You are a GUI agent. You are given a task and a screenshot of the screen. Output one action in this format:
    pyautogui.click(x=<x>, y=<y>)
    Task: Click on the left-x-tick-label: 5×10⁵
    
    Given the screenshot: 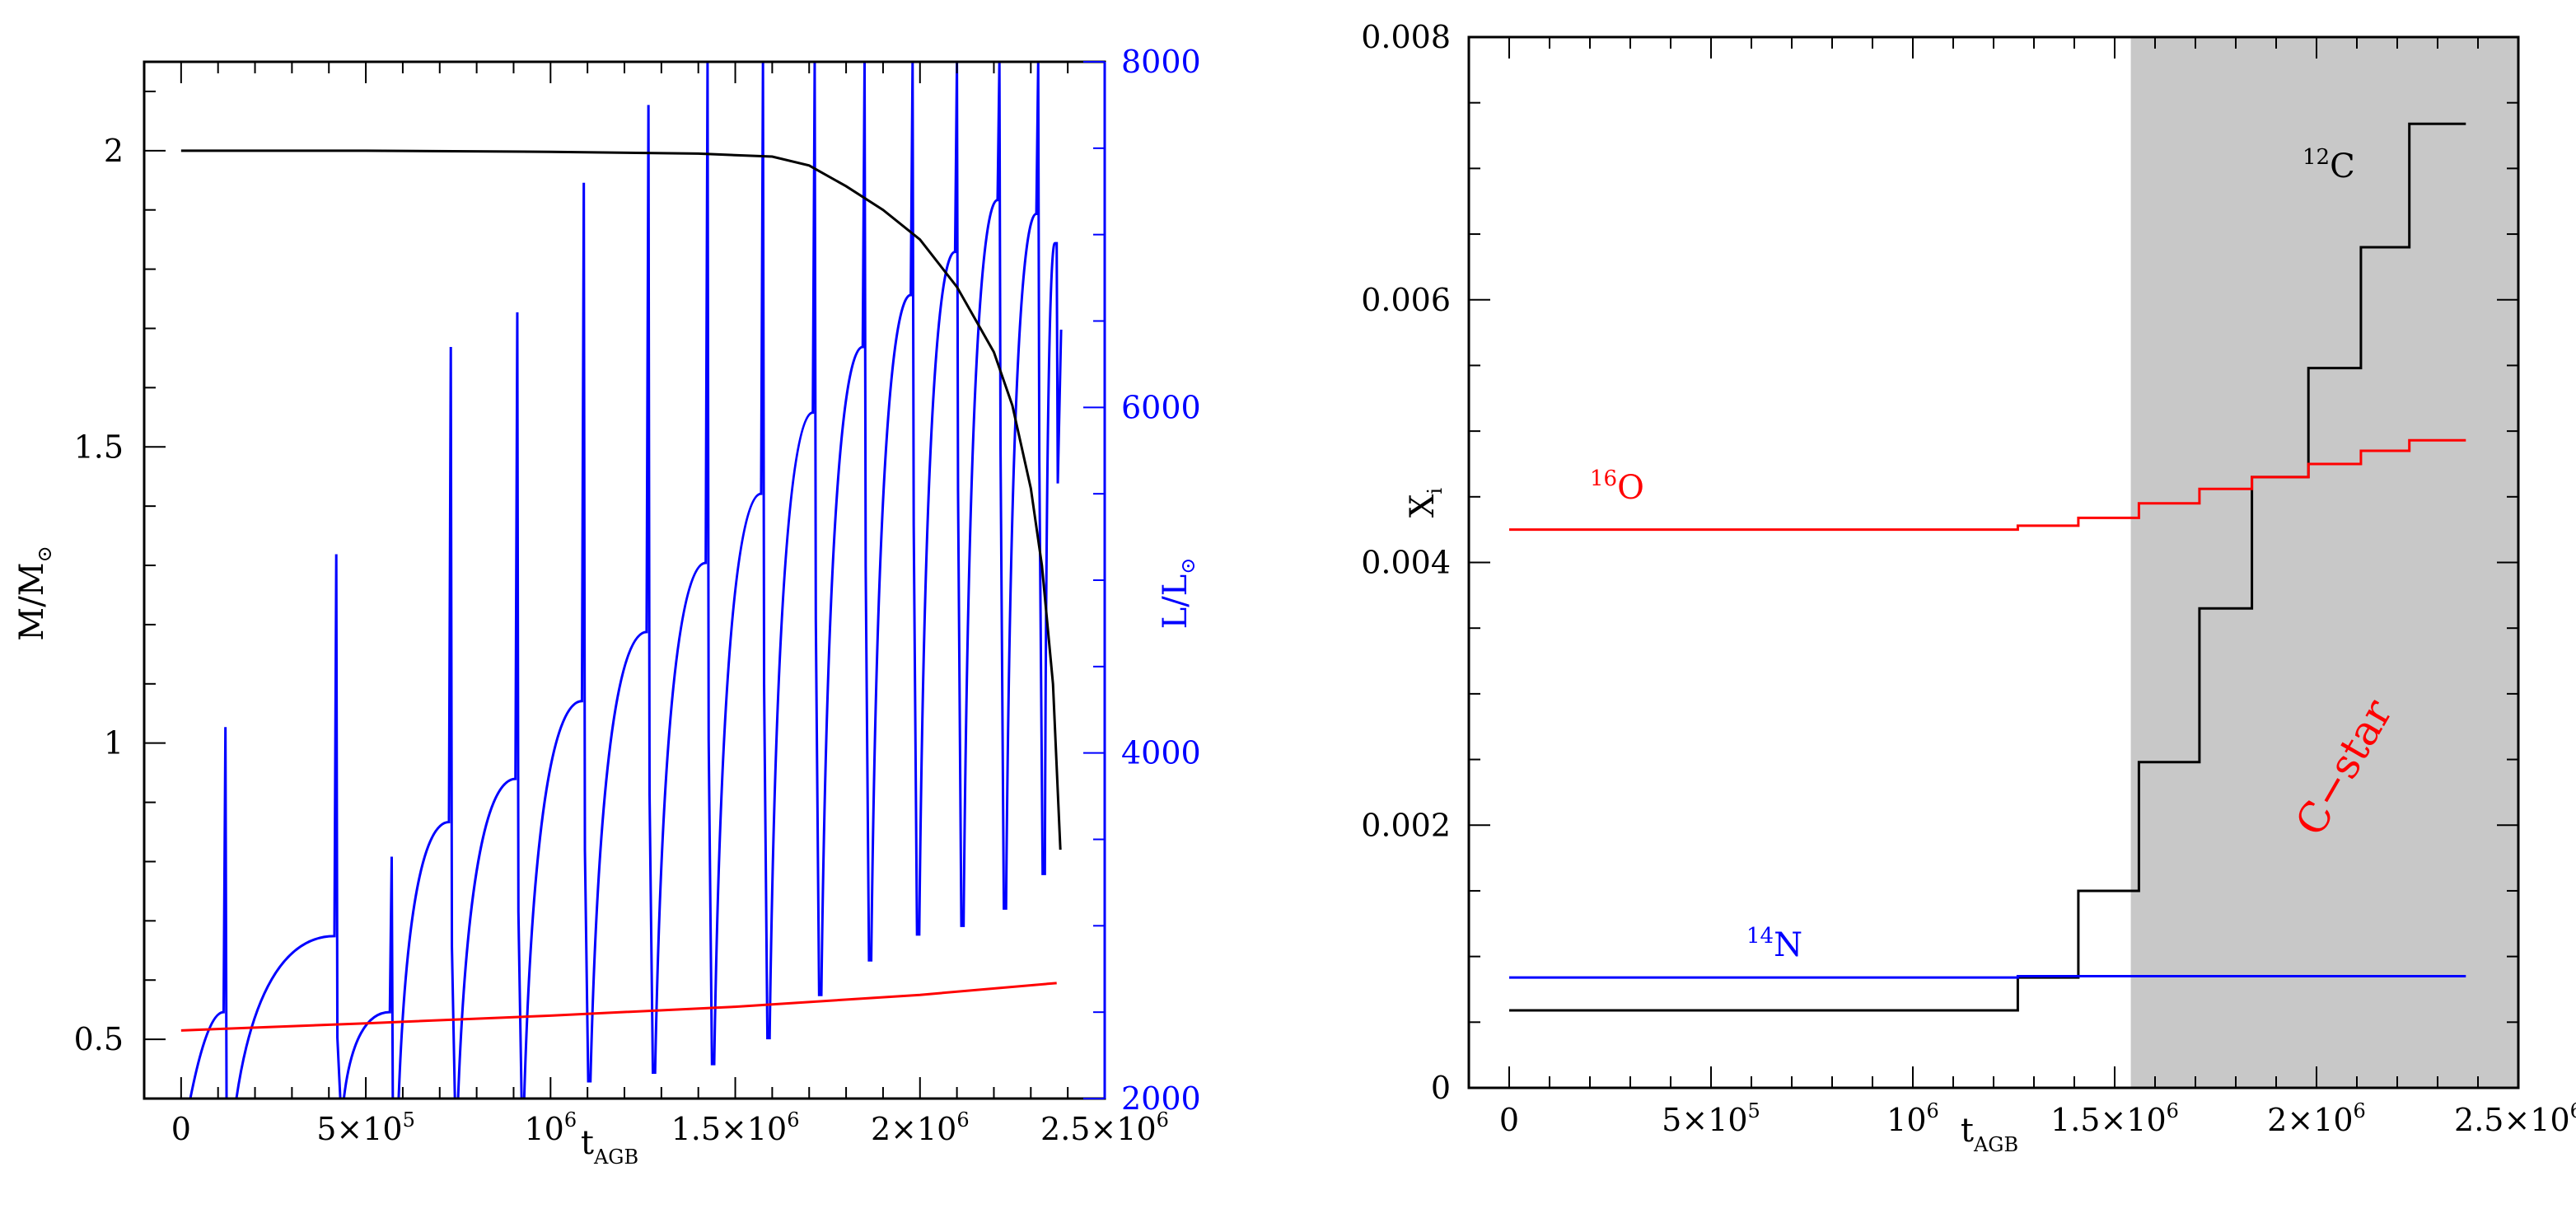 What is the action you would take?
    pyautogui.click(x=365, y=1127)
    